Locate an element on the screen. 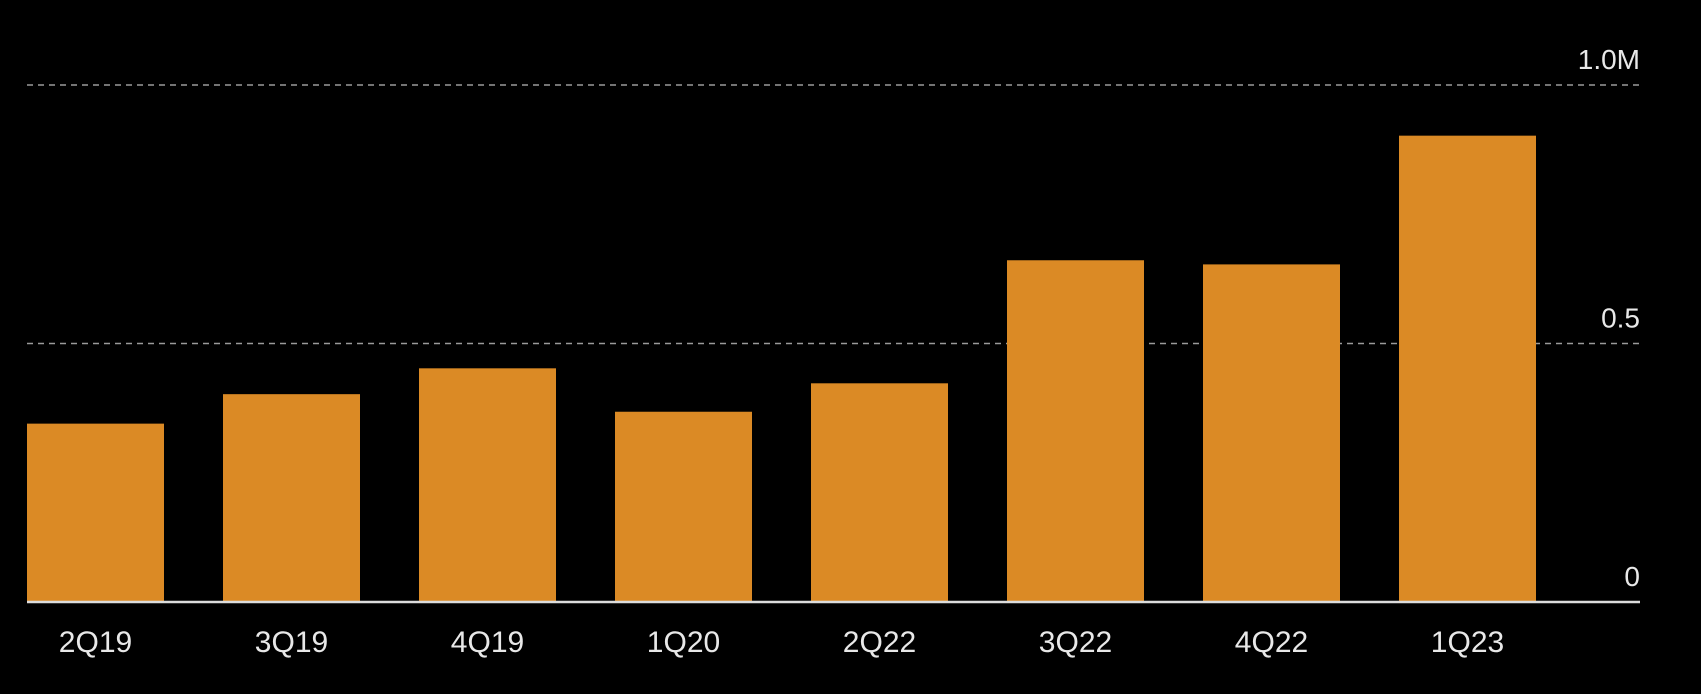 The width and height of the screenshot is (1701, 694). x-tick-label: 2Q22 is located at coordinates (879, 642).